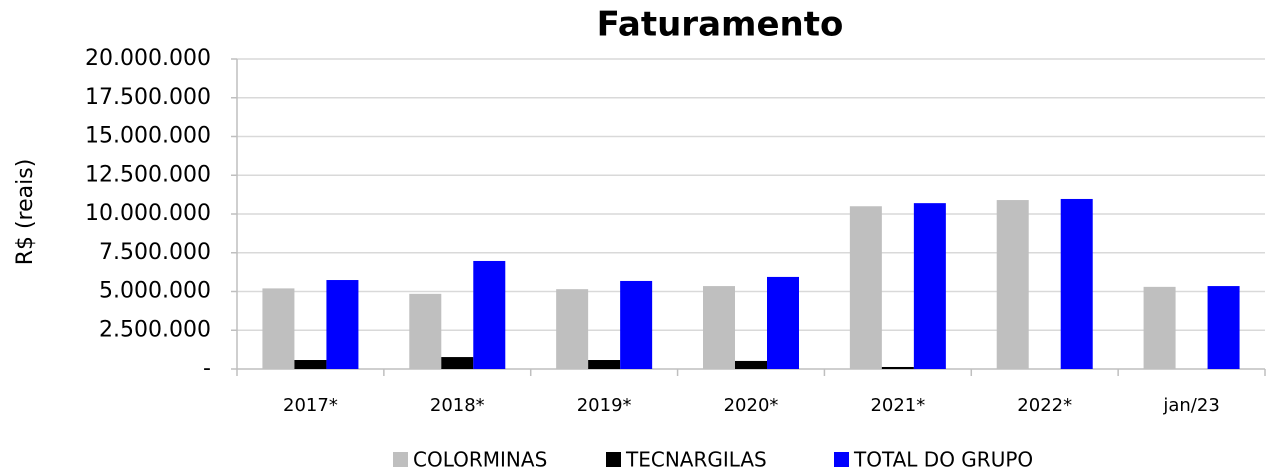 The image size is (1269, 472). What do you see at coordinates (155, 329) in the screenshot?
I see `y-tick-label: 2.500.000` at bounding box center [155, 329].